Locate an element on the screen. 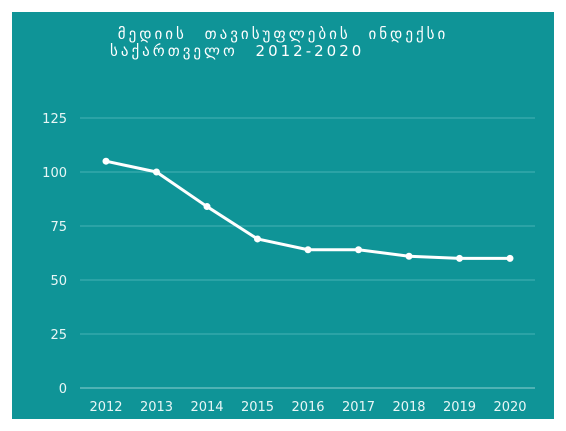 The height and width of the screenshot is (431, 566). x-tick-label: 2013 is located at coordinates (156, 407).